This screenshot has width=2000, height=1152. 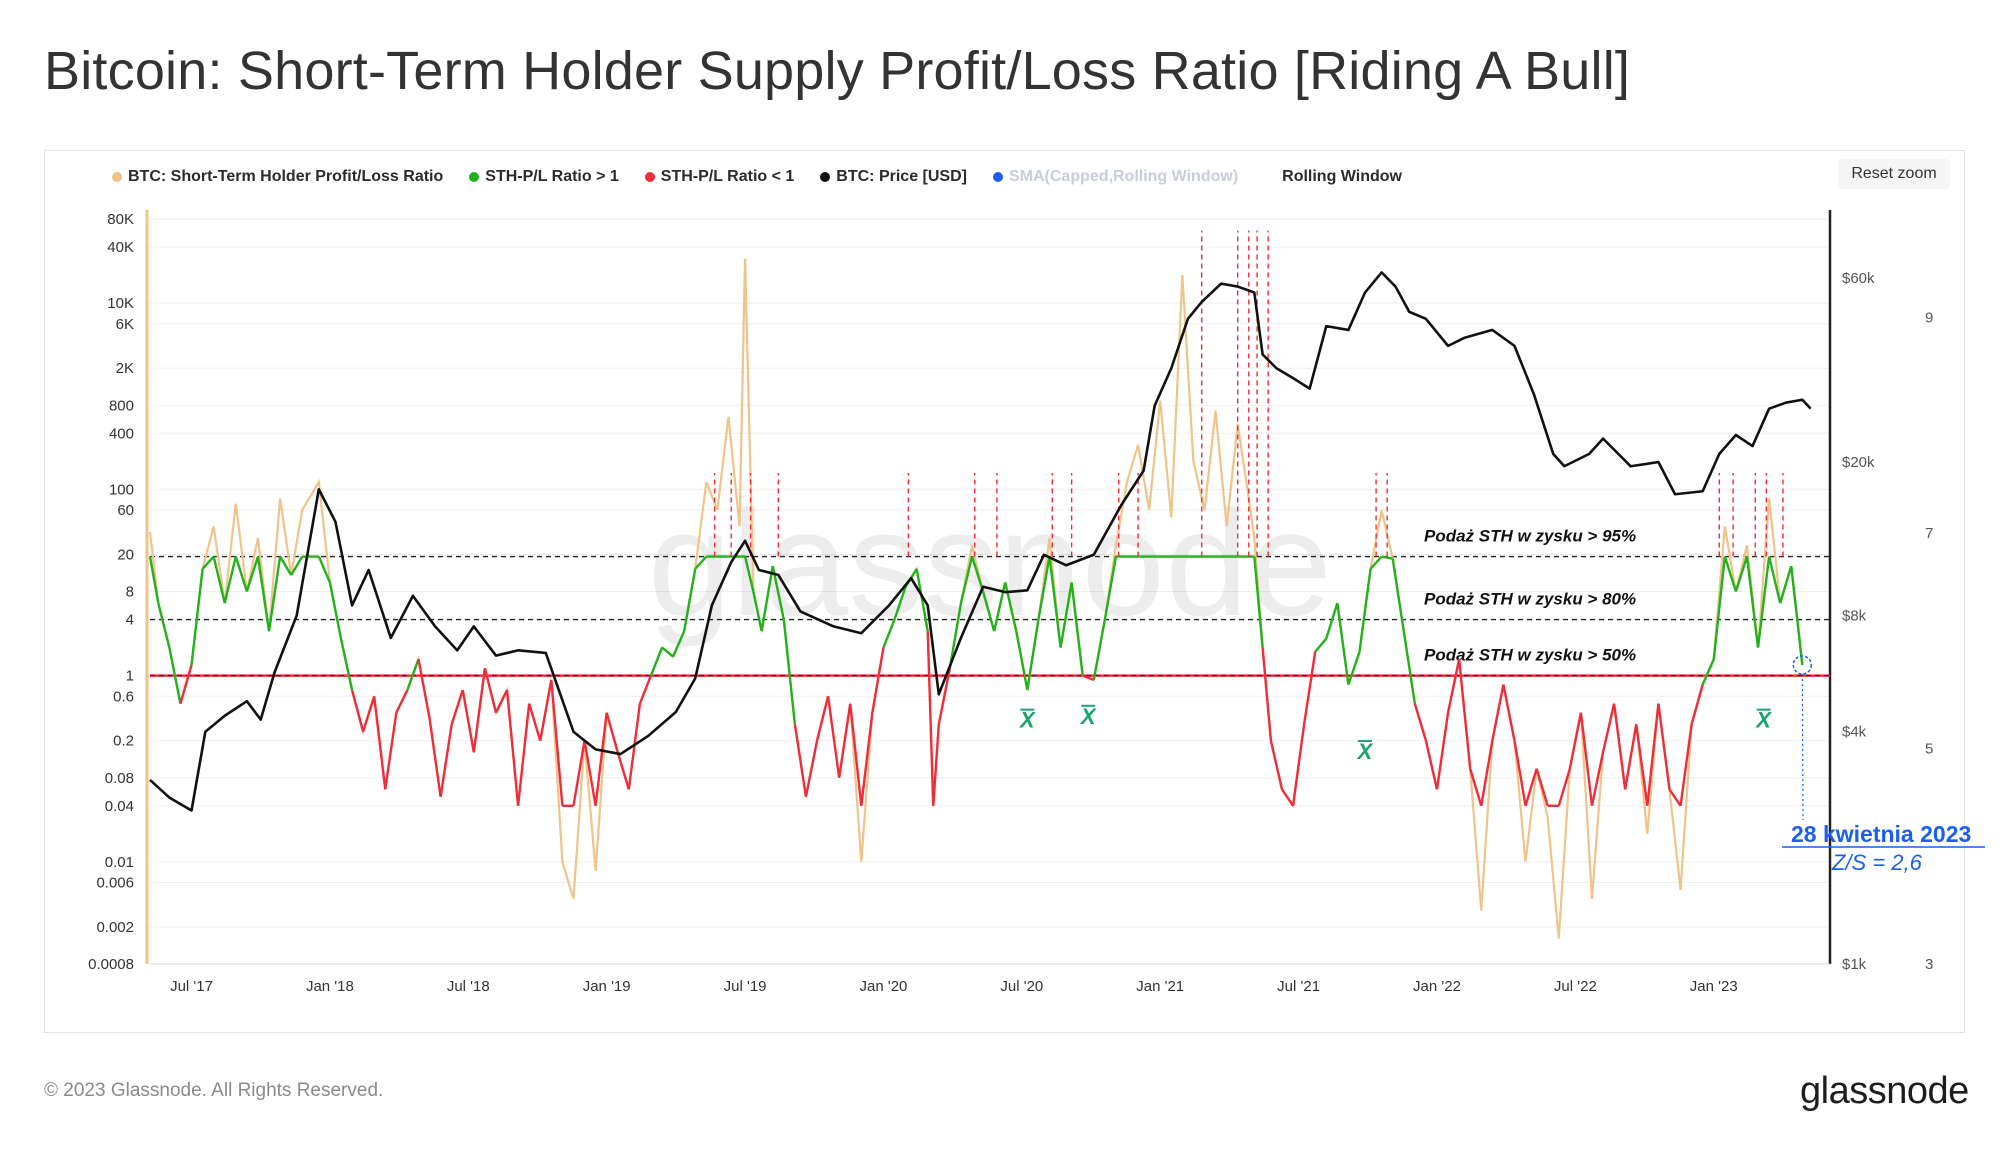 I want to click on price-tick-label: $20k, so click(x=1858, y=462).